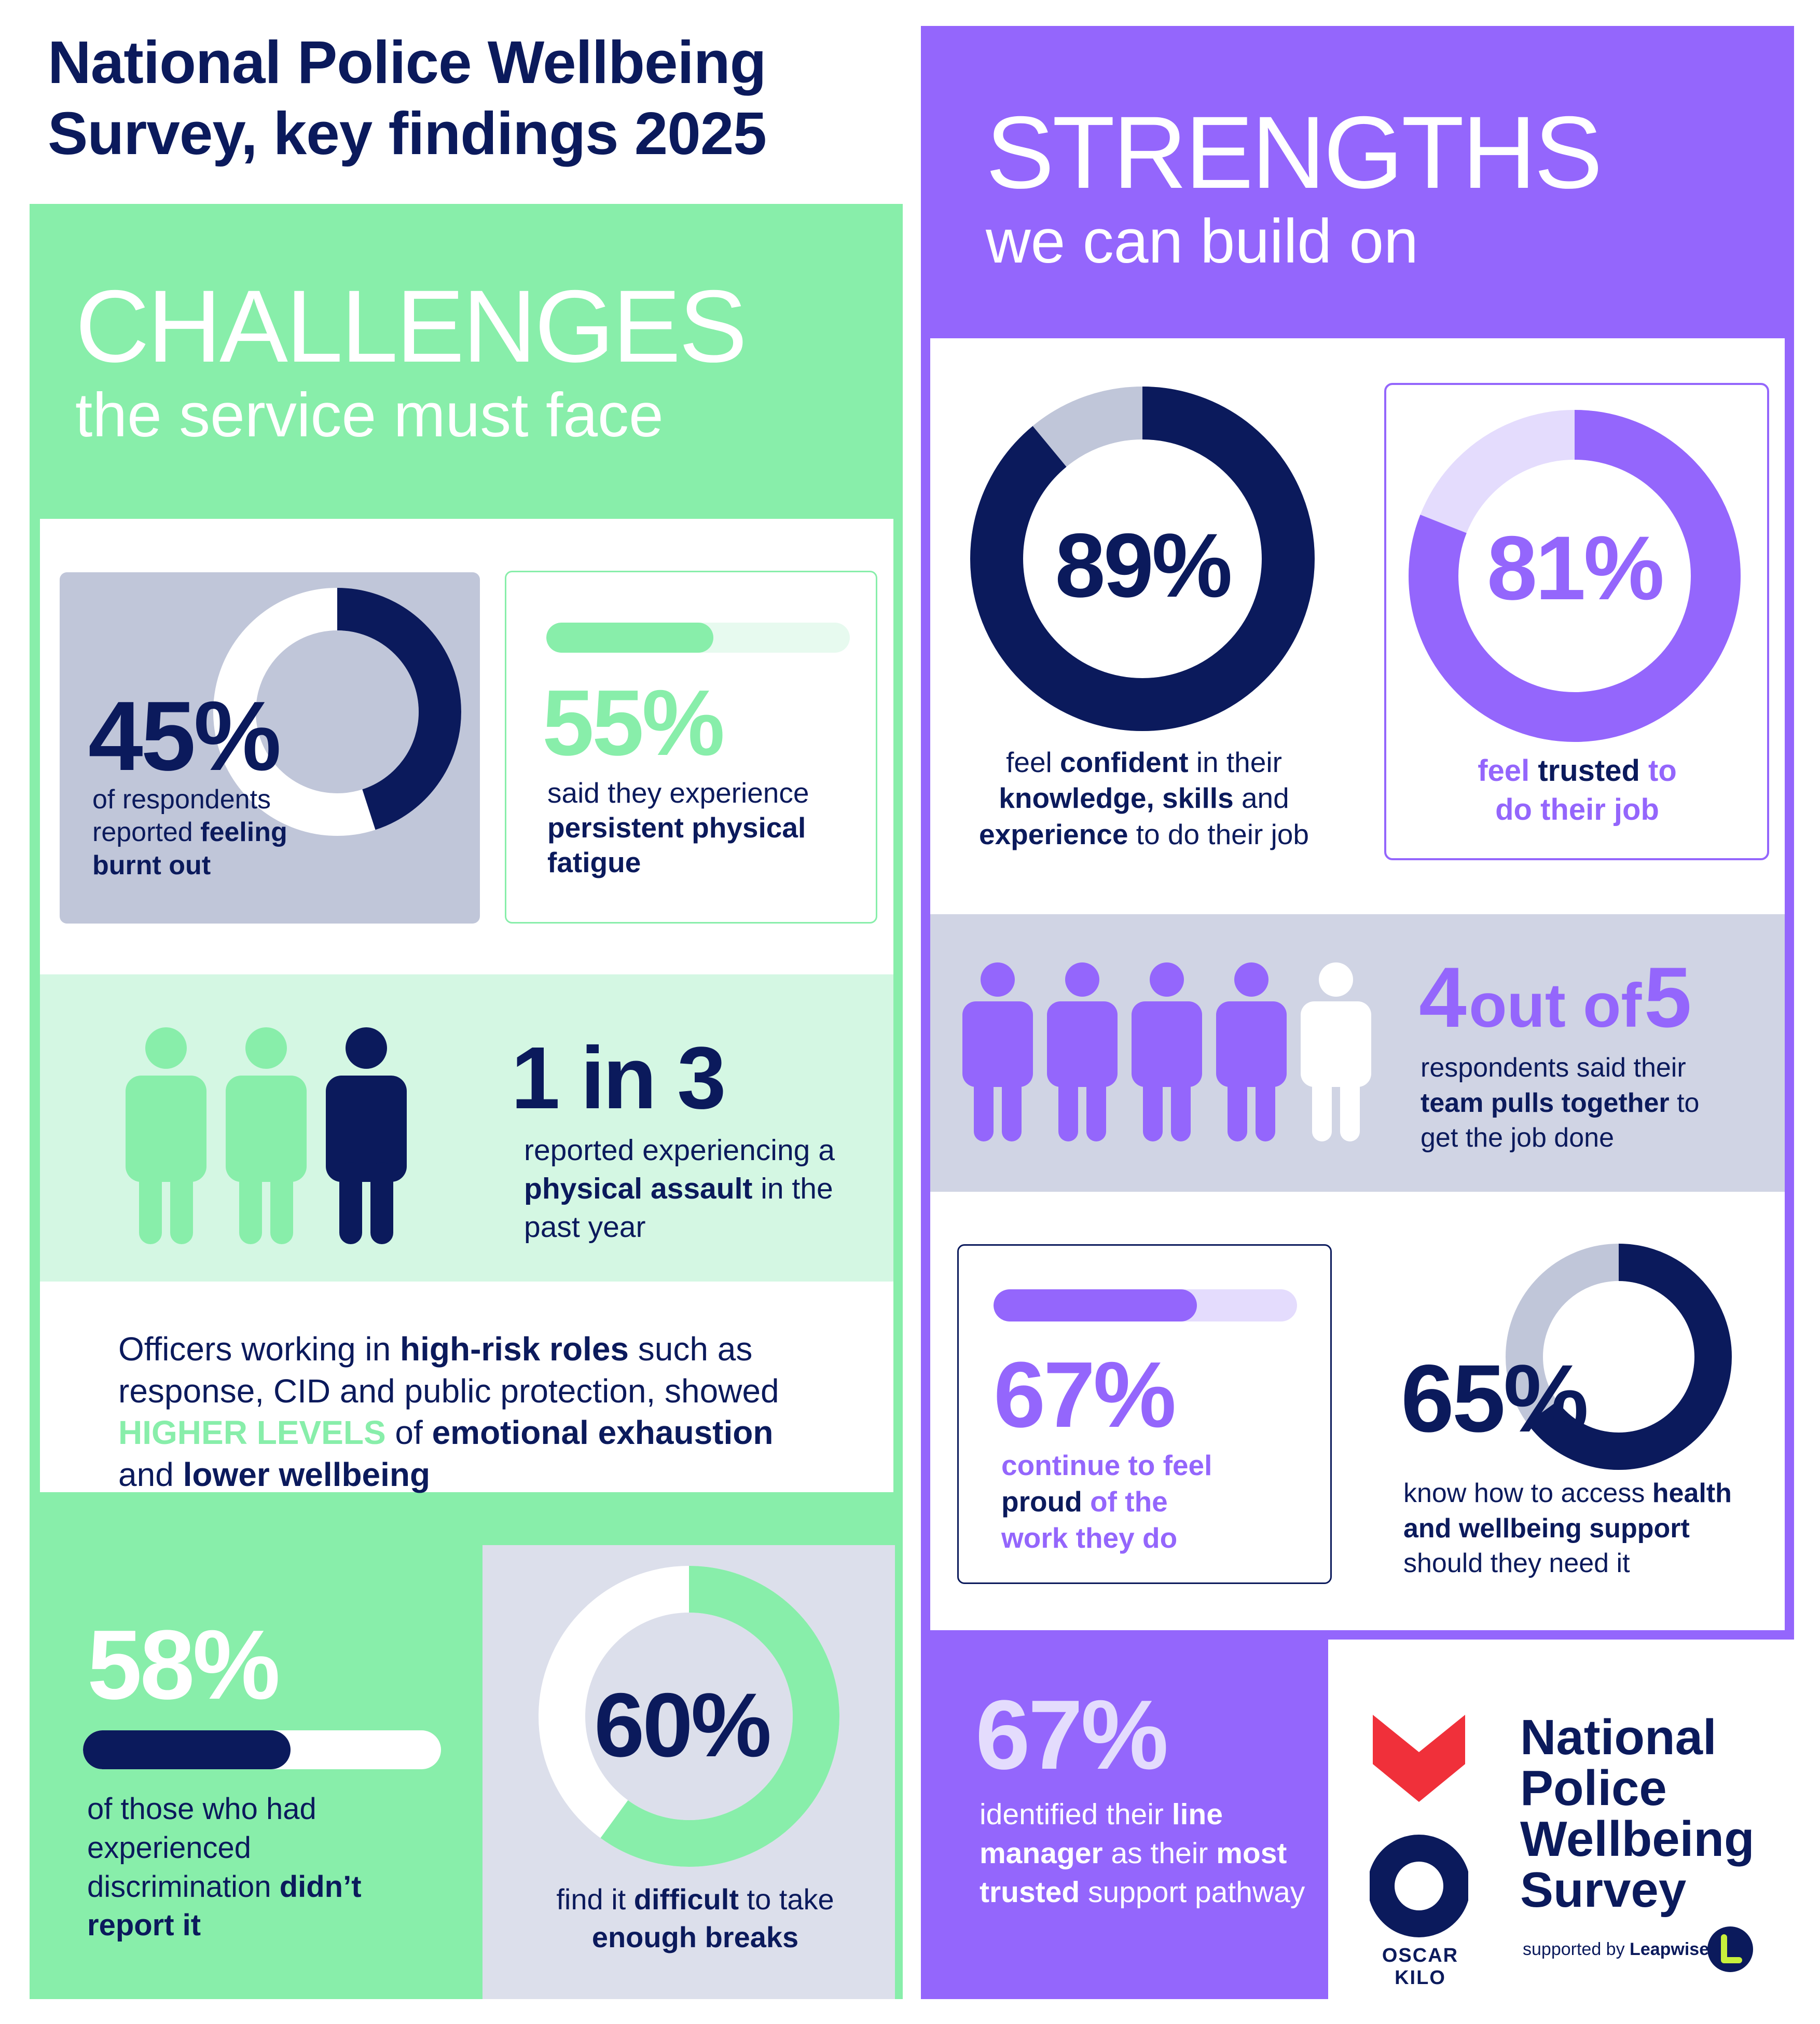 The height and width of the screenshot is (2024, 1820). What do you see at coordinates (1420, 1967) in the screenshot?
I see `oscar-kilo-label: OSCAR KILO` at bounding box center [1420, 1967].